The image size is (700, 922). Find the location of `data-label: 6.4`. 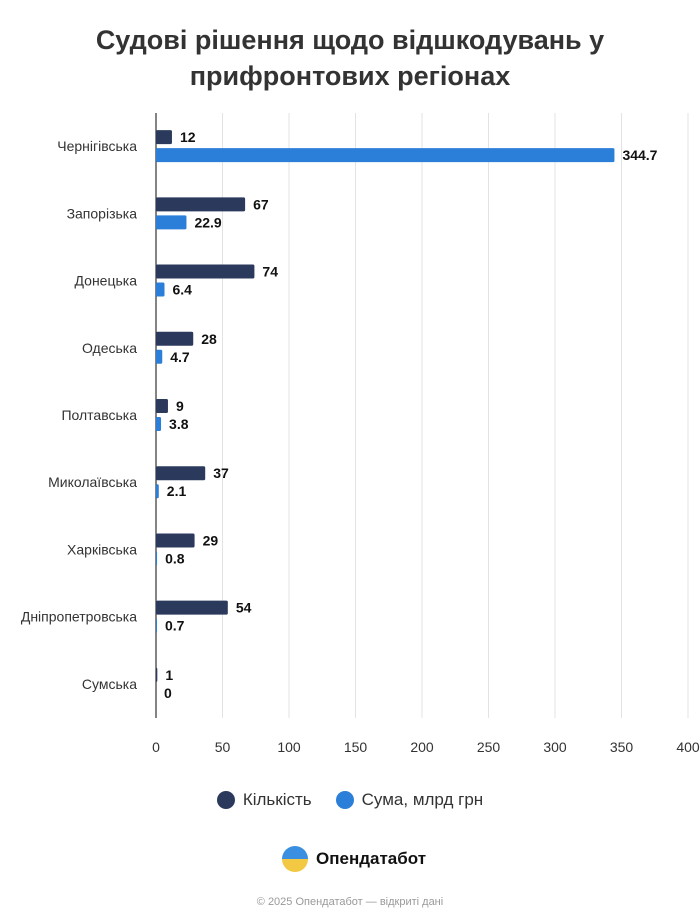

data-label: 6.4 is located at coordinates (183, 290).